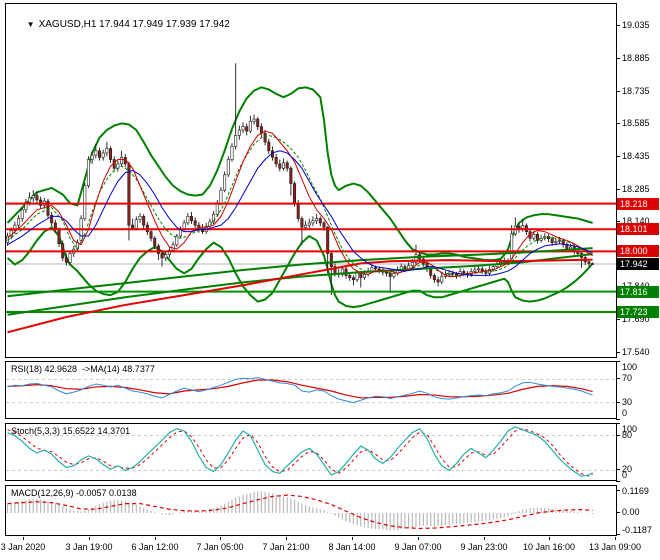  Describe the element at coordinates (638, 204) in the screenshot. I see `price-level-chip: 18.218` at that location.